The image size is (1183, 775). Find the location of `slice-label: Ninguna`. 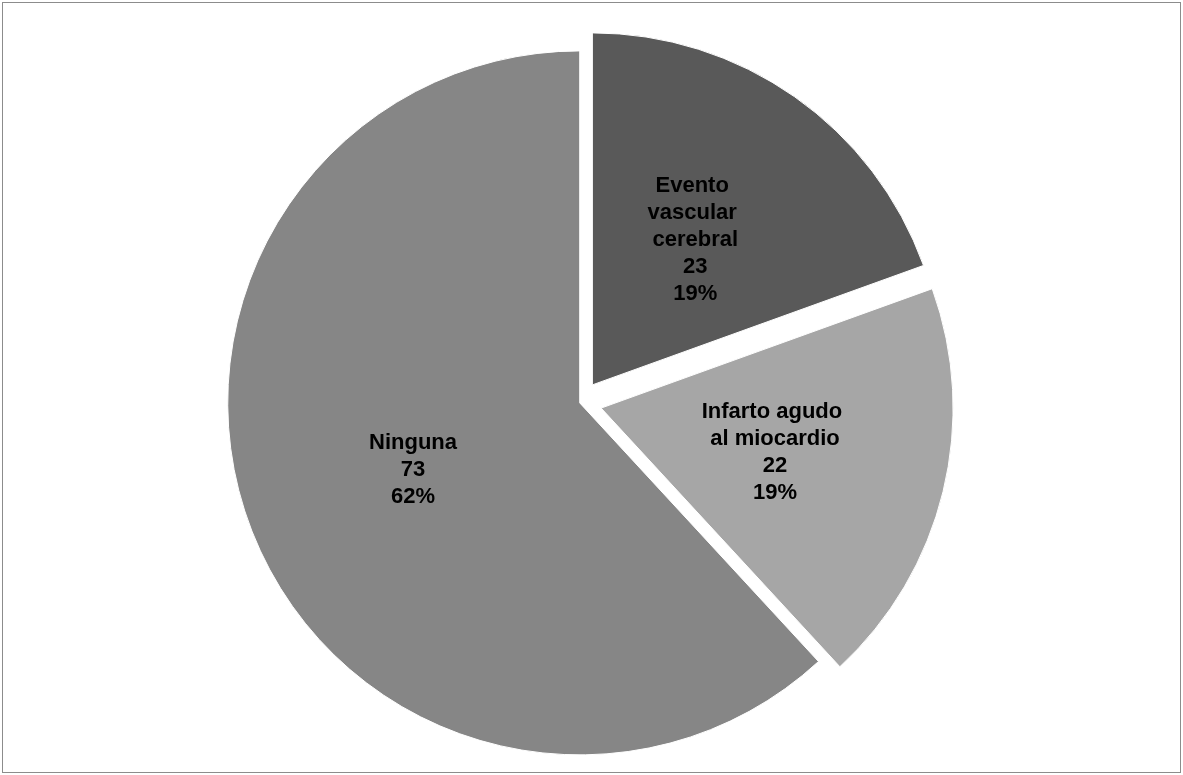

slice-label: Ninguna is located at coordinates (413, 441).